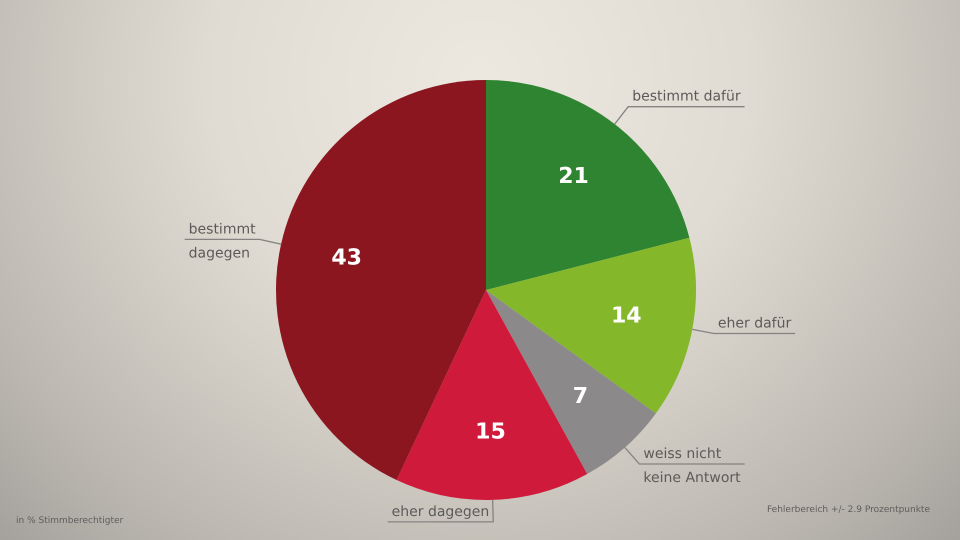 This screenshot has height=540, width=960. What do you see at coordinates (755, 323) in the screenshot?
I see `slice-label: eher dafür` at bounding box center [755, 323].